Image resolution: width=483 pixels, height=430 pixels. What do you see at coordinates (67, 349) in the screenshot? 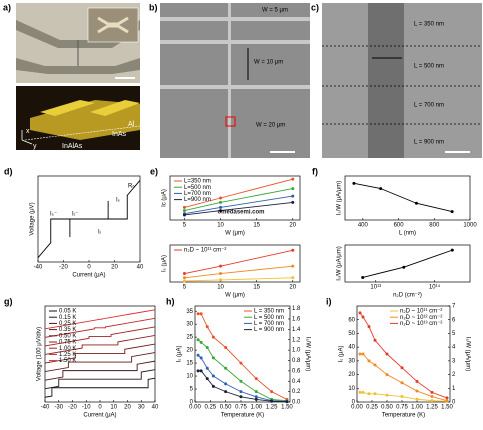
I see `legend-label: 1.00 K` at bounding box center [67, 349].